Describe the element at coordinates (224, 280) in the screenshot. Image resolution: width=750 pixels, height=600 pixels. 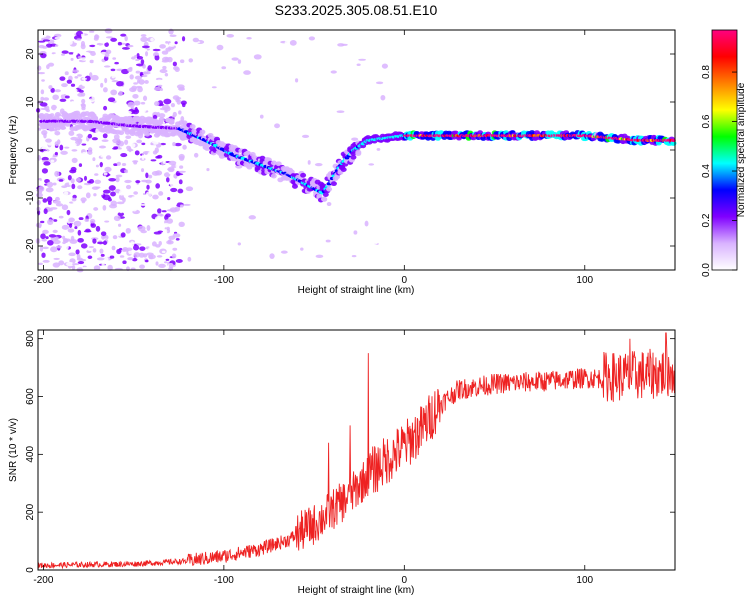
I see `x-tick-label: -100` at that location.